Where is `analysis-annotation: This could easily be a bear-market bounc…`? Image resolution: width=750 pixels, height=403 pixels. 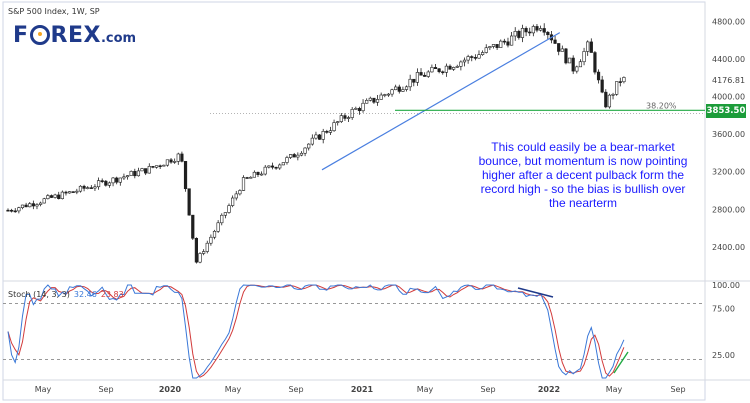 analysis-annotation: This could easily be a bear-market bounc… is located at coordinates (583, 175).